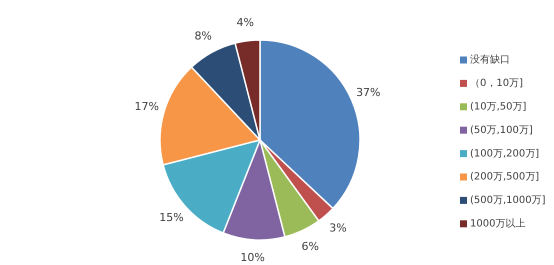 This screenshot has height=265, width=554. I want to click on legend-label: (100万,200万], so click(505, 154).